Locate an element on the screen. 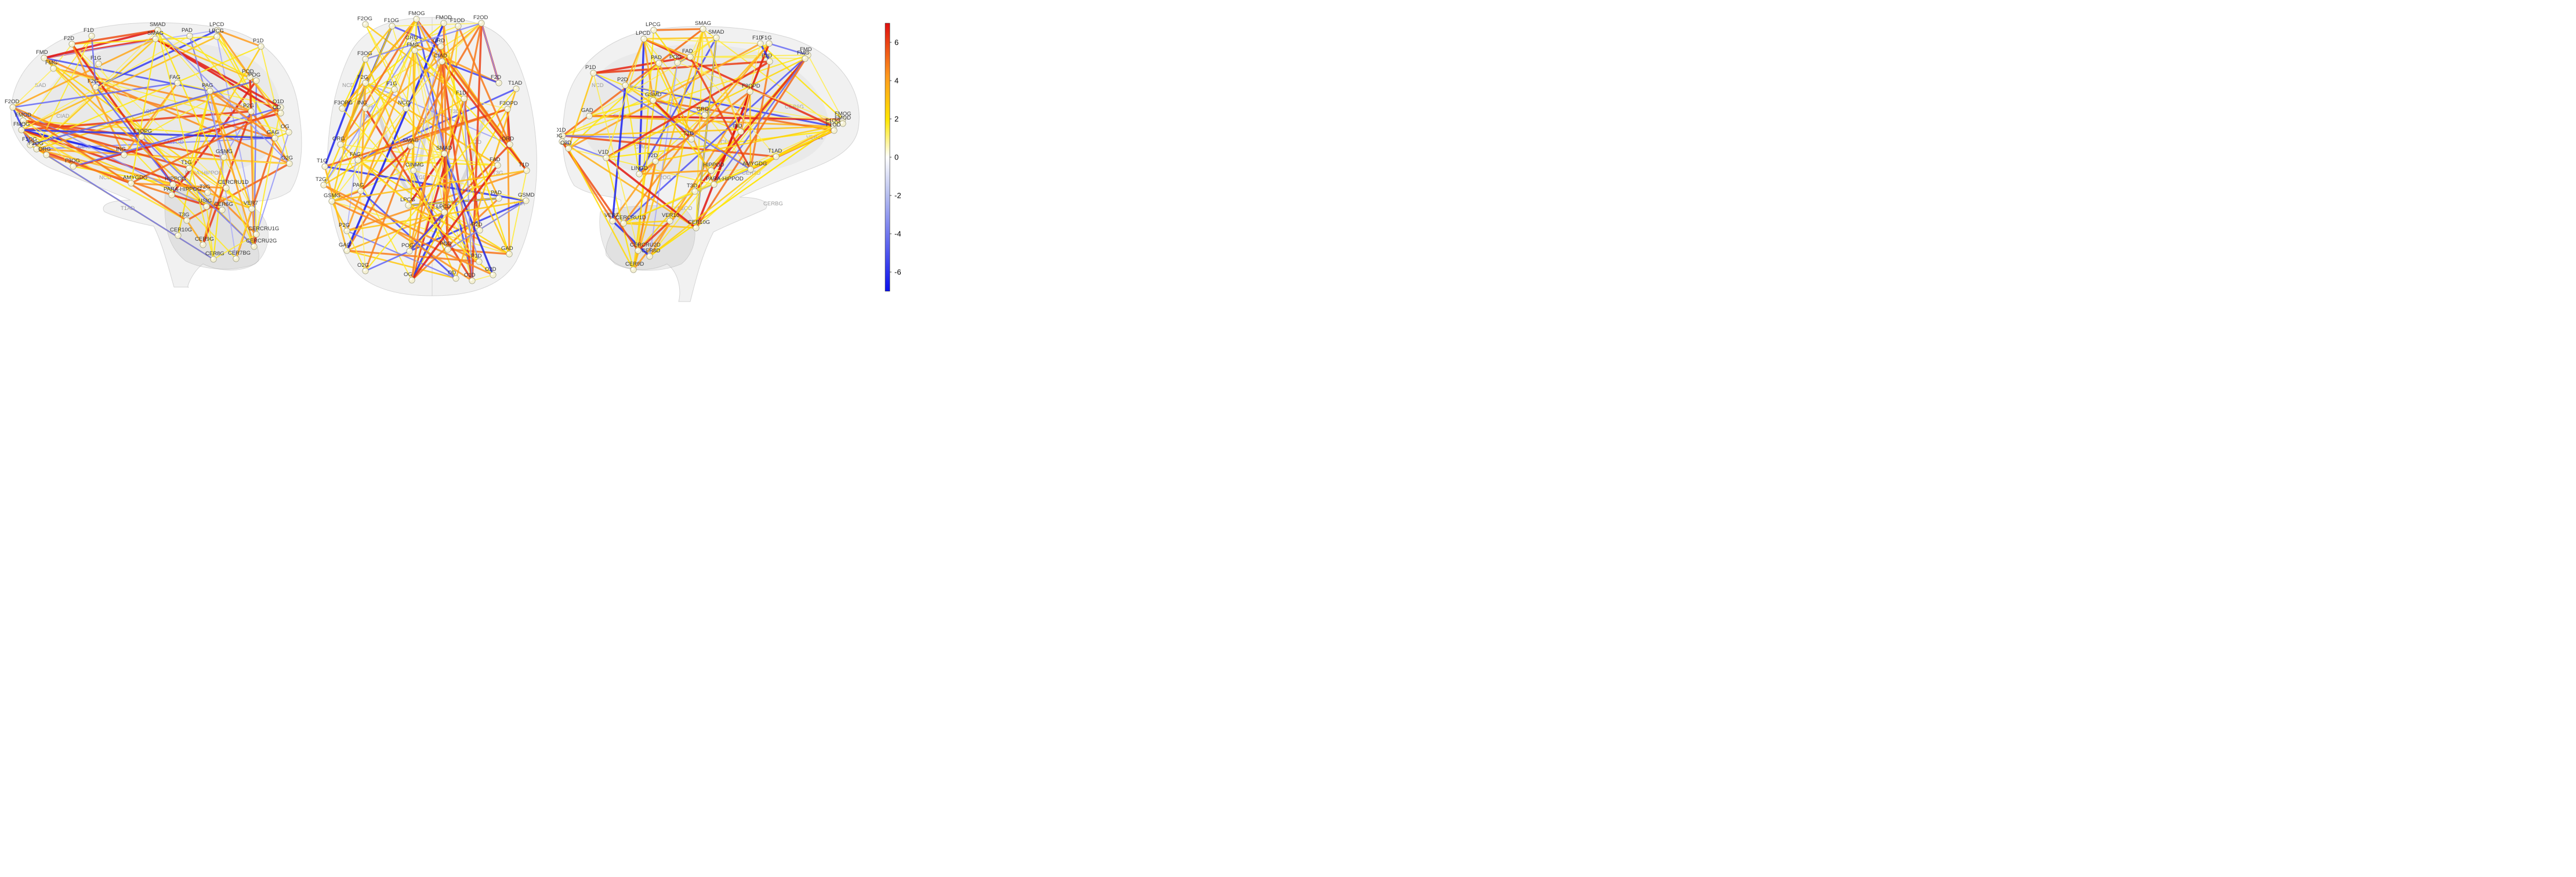 The width and height of the screenshot is (2576, 877). node-label: POG is located at coordinates (254, 75).